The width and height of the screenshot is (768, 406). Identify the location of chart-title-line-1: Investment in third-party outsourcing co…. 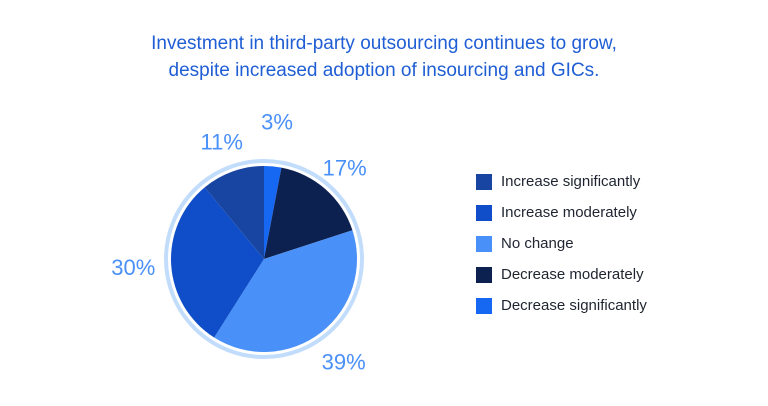
(384, 43).